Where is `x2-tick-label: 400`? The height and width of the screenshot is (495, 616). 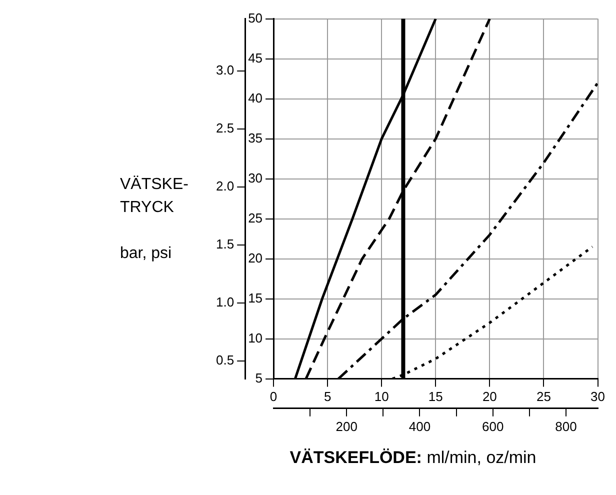
x2-tick-label: 400 is located at coordinates (419, 426).